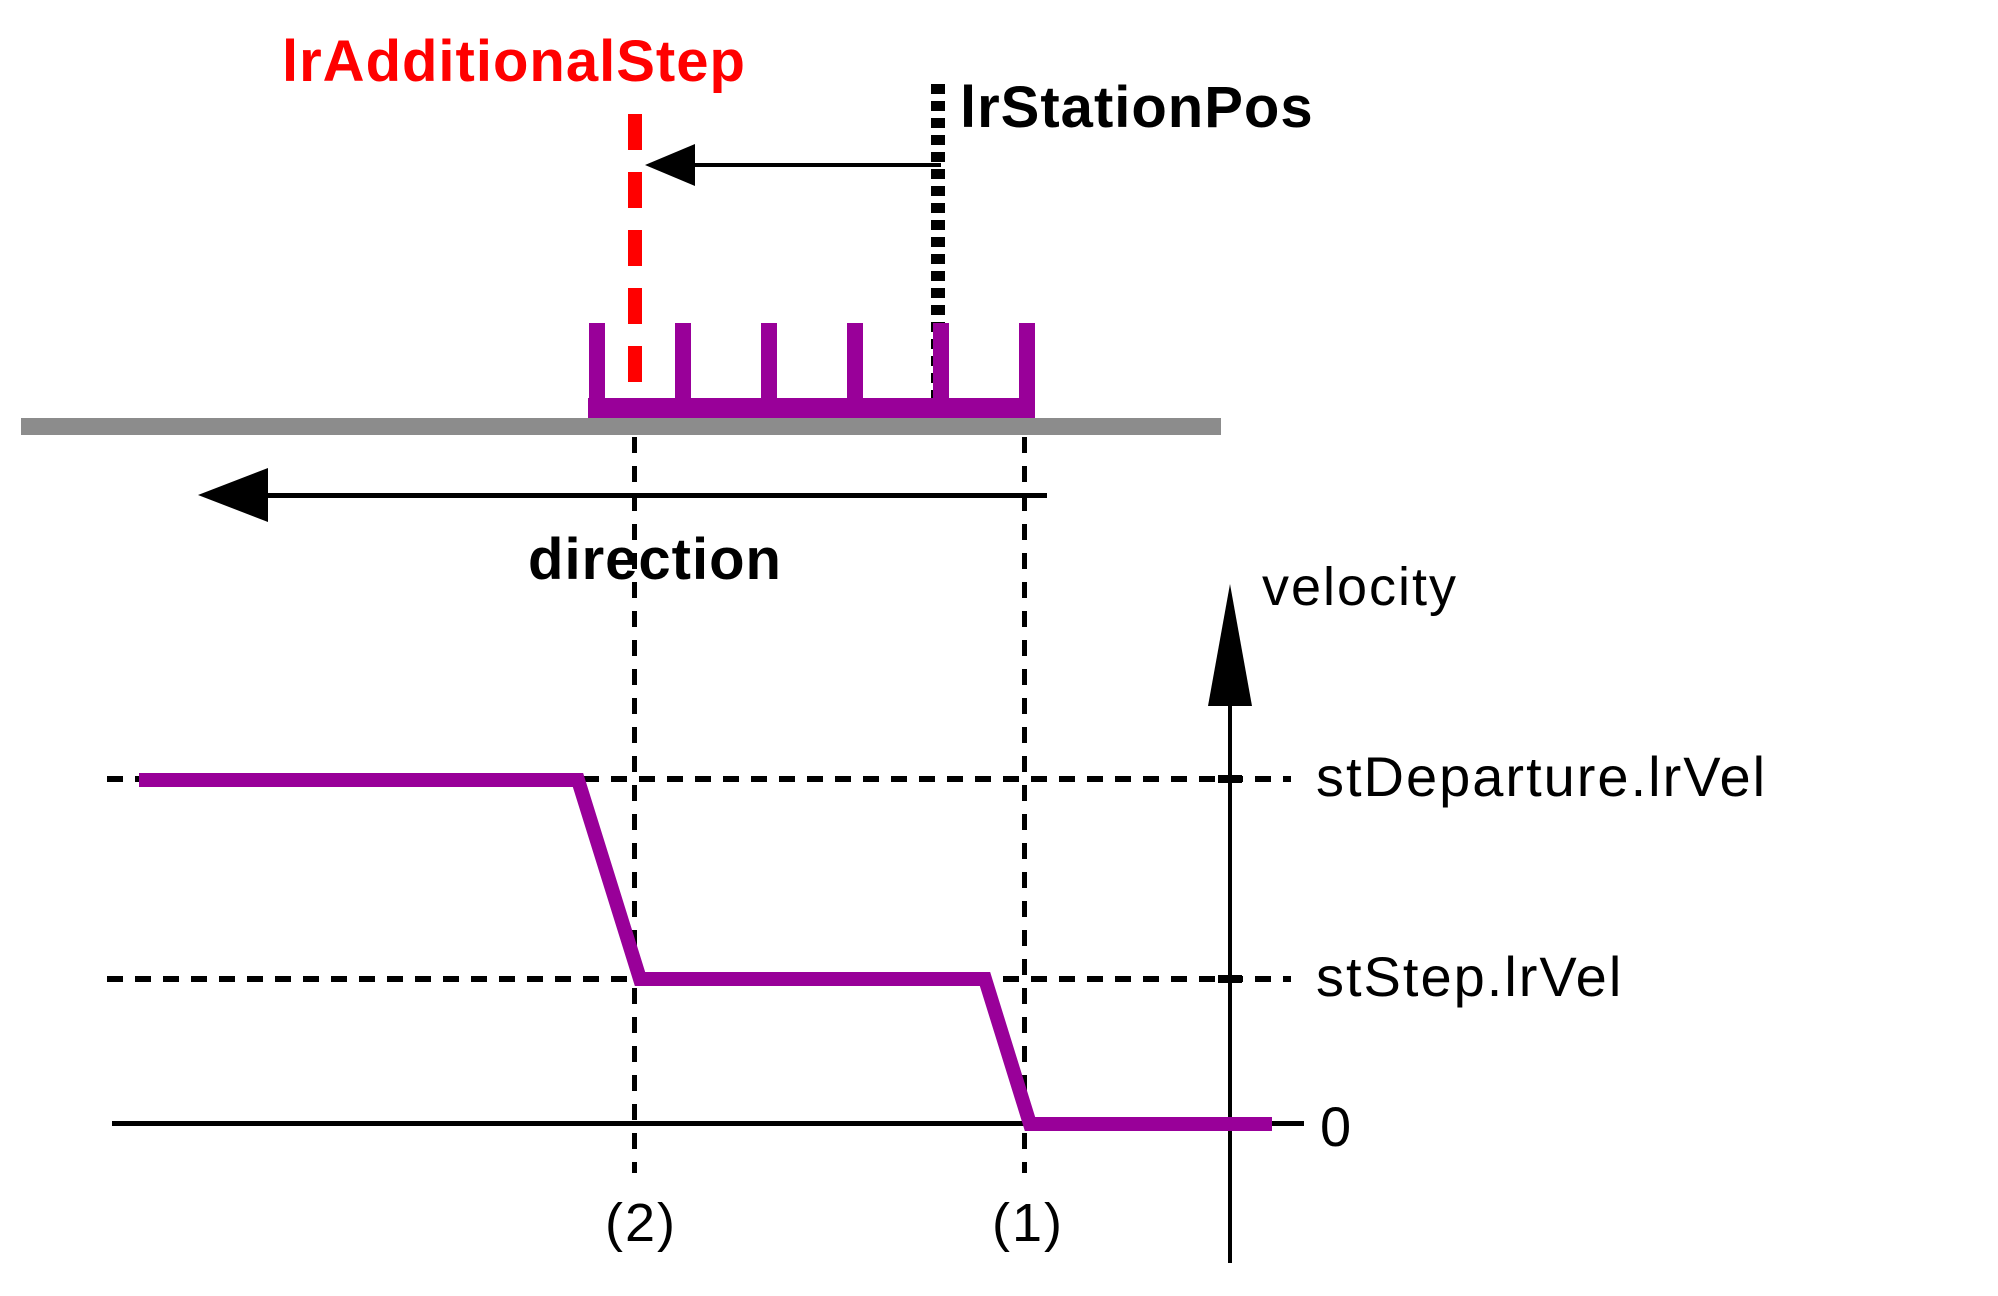 This screenshot has height=1296, width=1998. I want to click on offset-arrow-line, so click(814, 165).